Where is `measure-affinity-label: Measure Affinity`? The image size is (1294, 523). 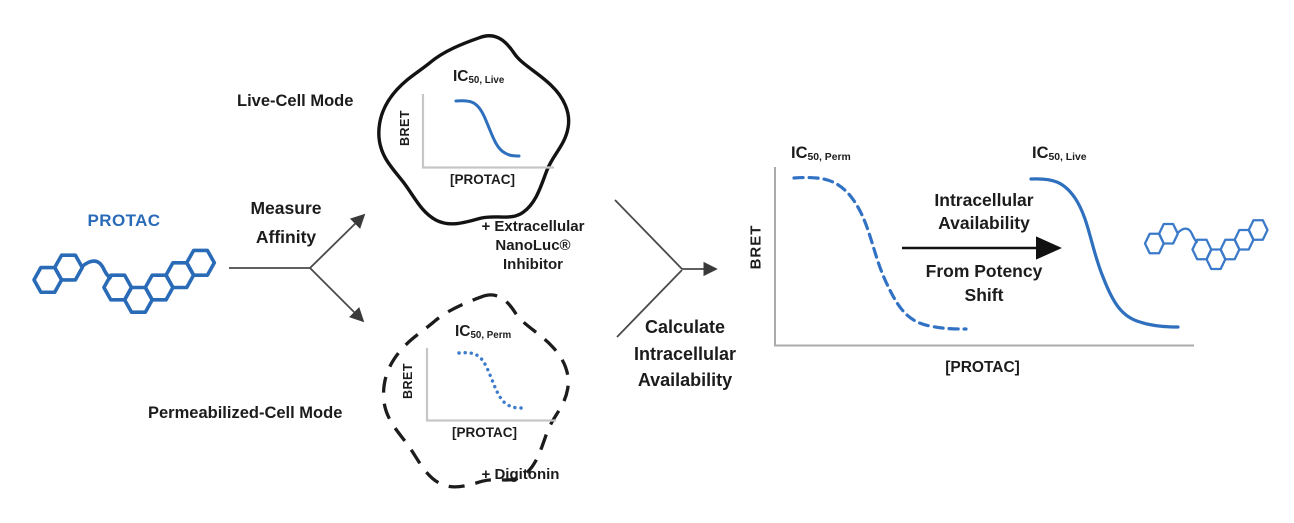 measure-affinity-label: Measure Affinity is located at coordinates (286, 223).